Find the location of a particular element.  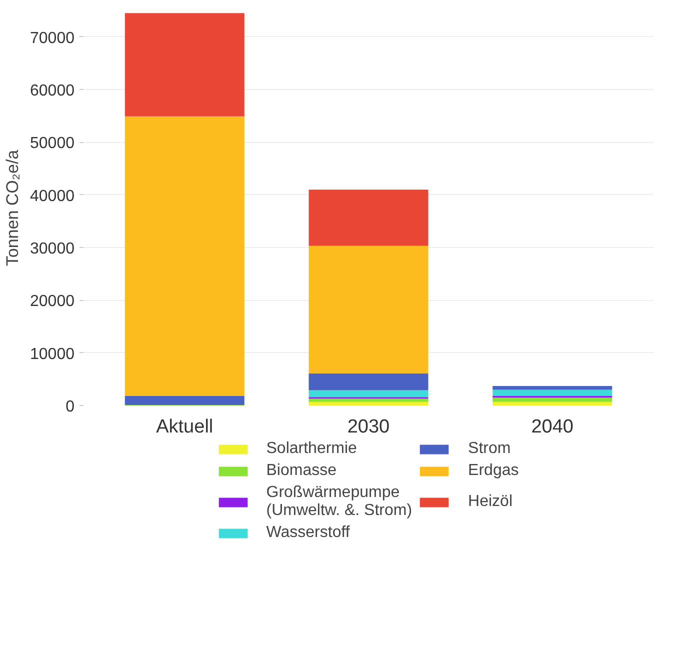

y-tick-label: 60000 is located at coordinates (52, 91).